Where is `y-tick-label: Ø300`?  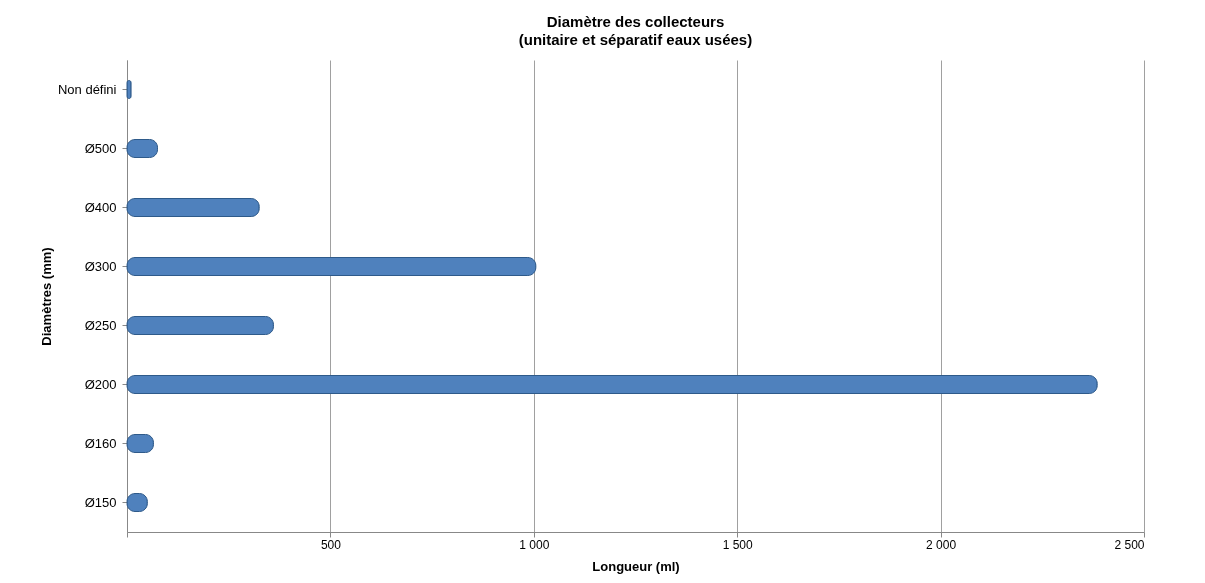
y-tick-label: Ø300 is located at coordinates (100, 266).